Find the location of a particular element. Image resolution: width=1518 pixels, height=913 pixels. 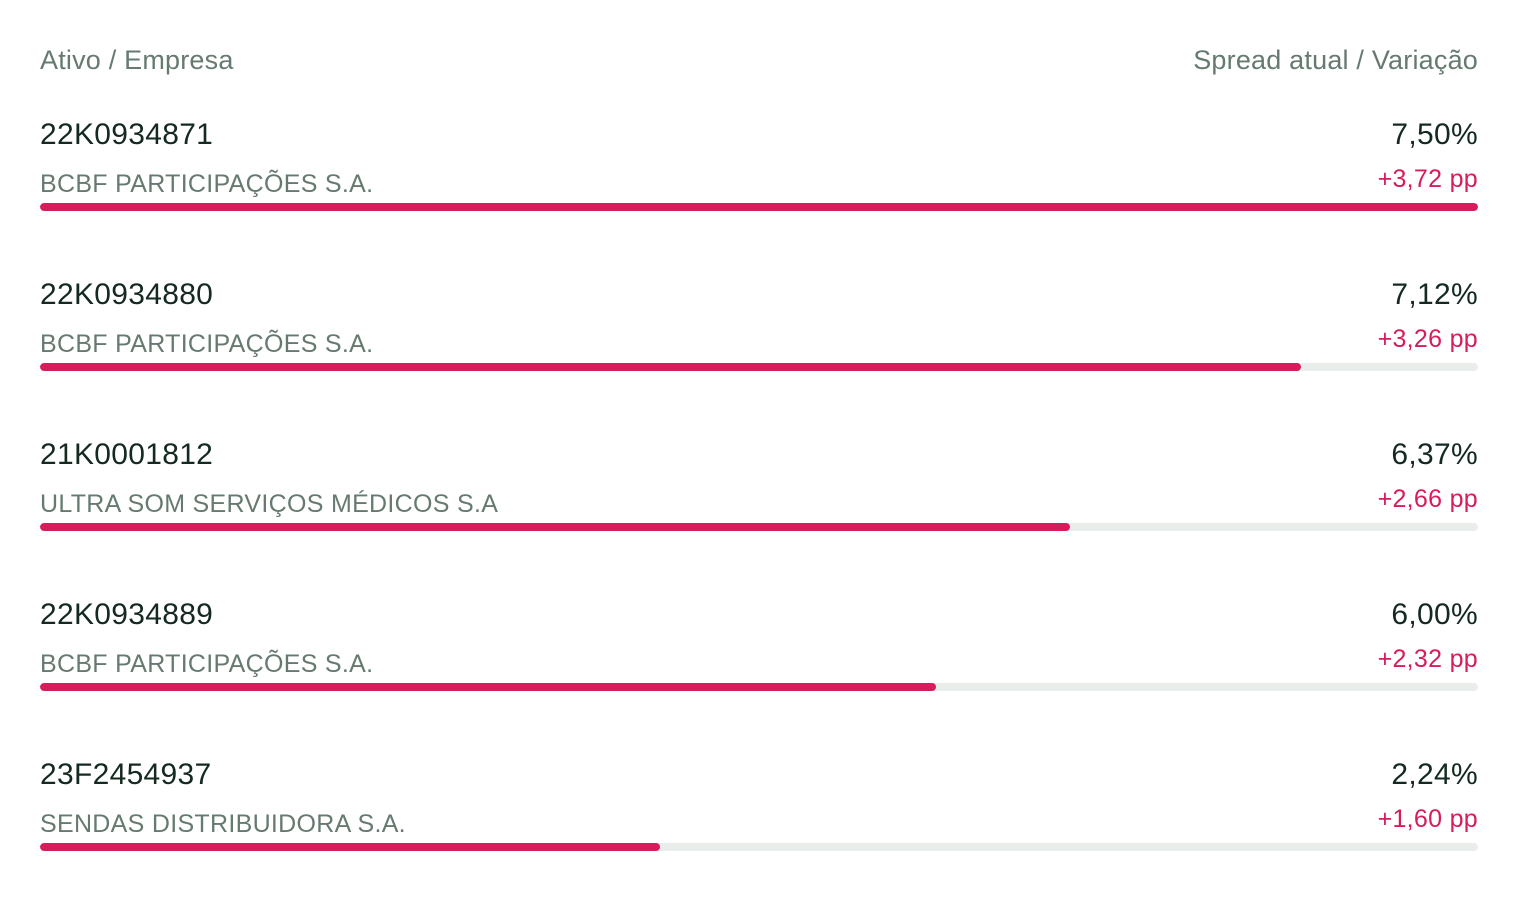

variation-value: +3,26 pp is located at coordinates (1427, 339).